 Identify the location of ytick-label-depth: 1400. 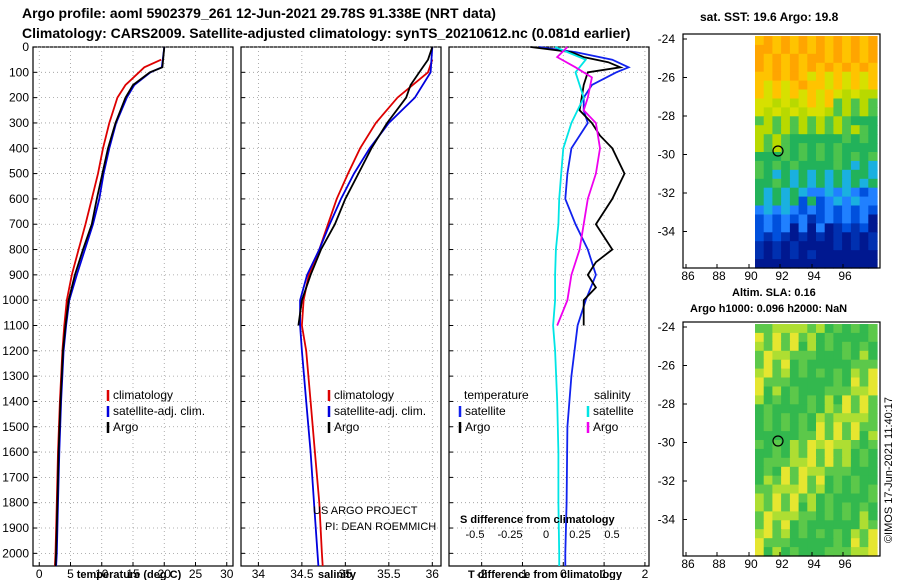
(15, 401).